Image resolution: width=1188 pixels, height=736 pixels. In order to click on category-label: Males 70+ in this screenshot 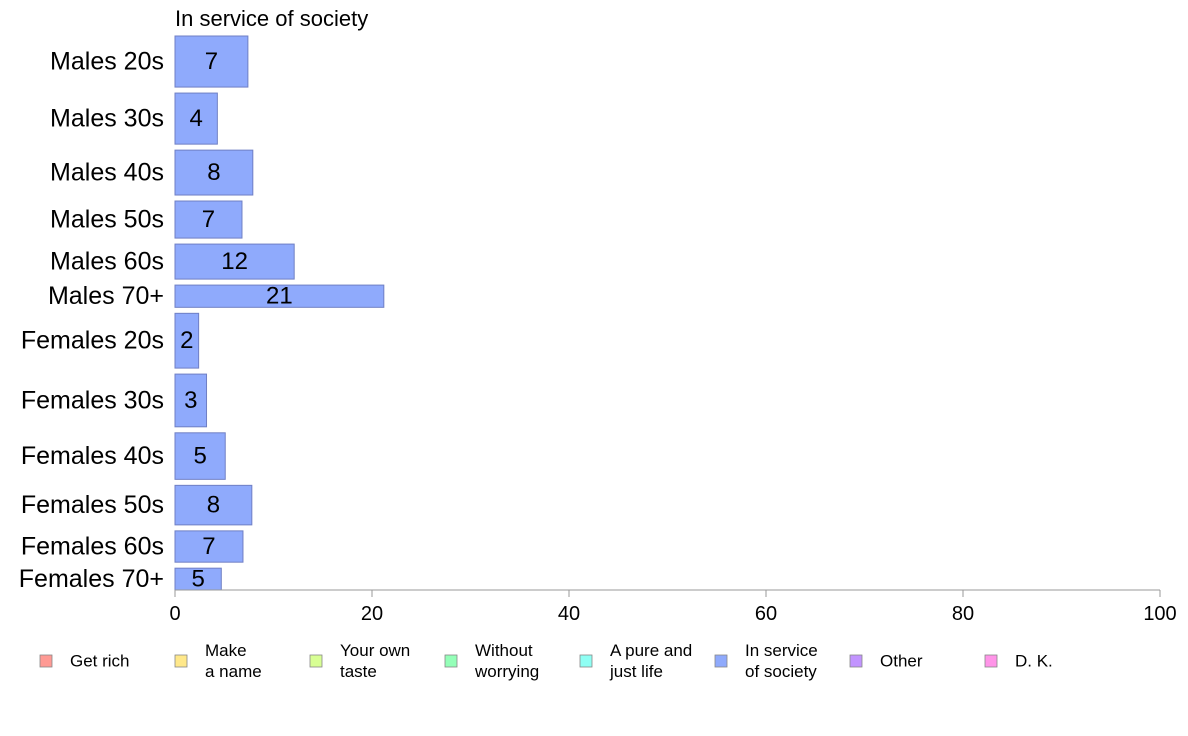, I will do `click(106, 296)`.